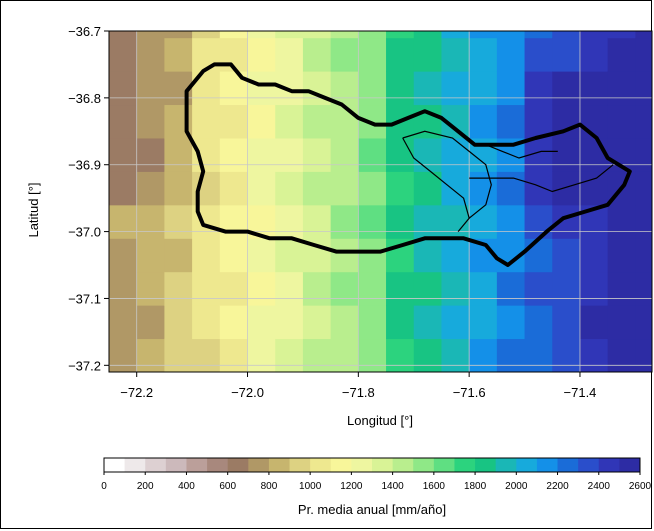 The width and height of the screenshot is (654, 531). Describe the element at coordinates (247, 392) in the screenshot. I see `x-tick-label: −72.0` at that location.